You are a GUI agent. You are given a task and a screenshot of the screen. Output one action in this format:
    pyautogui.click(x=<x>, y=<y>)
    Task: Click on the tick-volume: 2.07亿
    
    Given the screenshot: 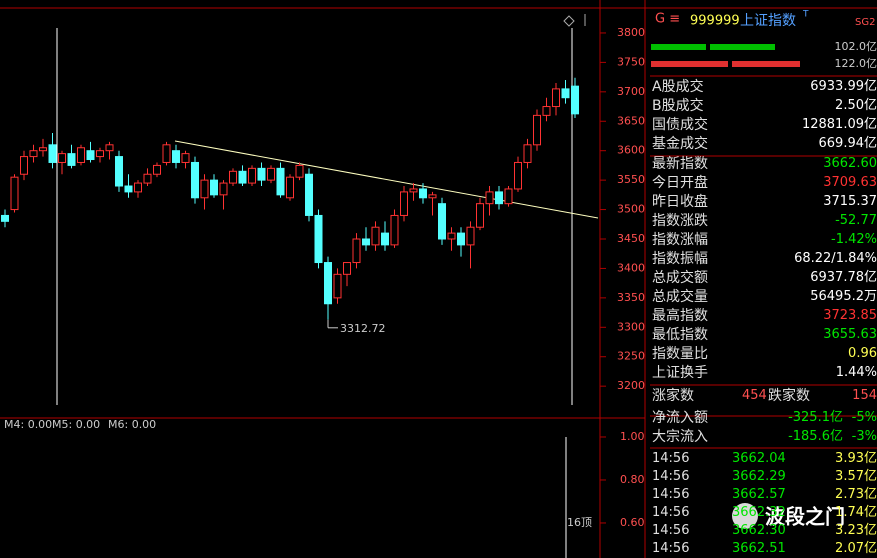 What is the action you would take?
    pyautogui.click(x=856, y=548)
    